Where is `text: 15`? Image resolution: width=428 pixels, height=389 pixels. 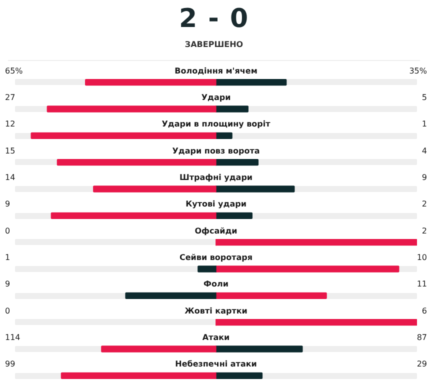 text: 15 is located at coordinates (10, 151).